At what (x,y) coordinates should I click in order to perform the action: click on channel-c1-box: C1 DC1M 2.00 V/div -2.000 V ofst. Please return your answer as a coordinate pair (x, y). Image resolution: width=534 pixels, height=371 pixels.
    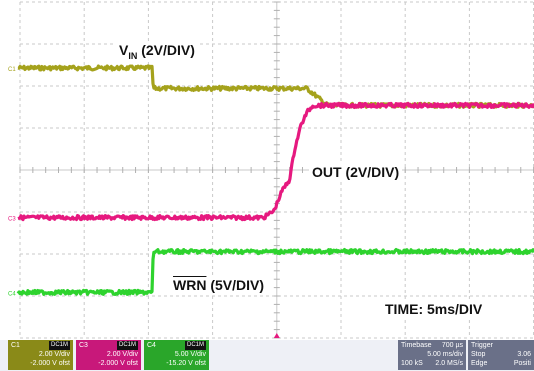
    Looking at the image, I should click on (40, 355).